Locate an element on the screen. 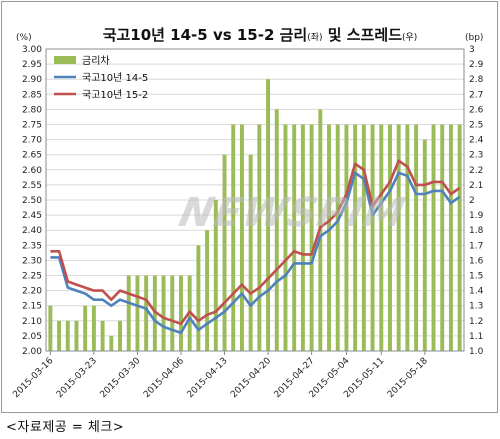 The height and width of the screenshot is (439, 500). y-right-tick-label: 1.7 is located at coordinates (476, 246).